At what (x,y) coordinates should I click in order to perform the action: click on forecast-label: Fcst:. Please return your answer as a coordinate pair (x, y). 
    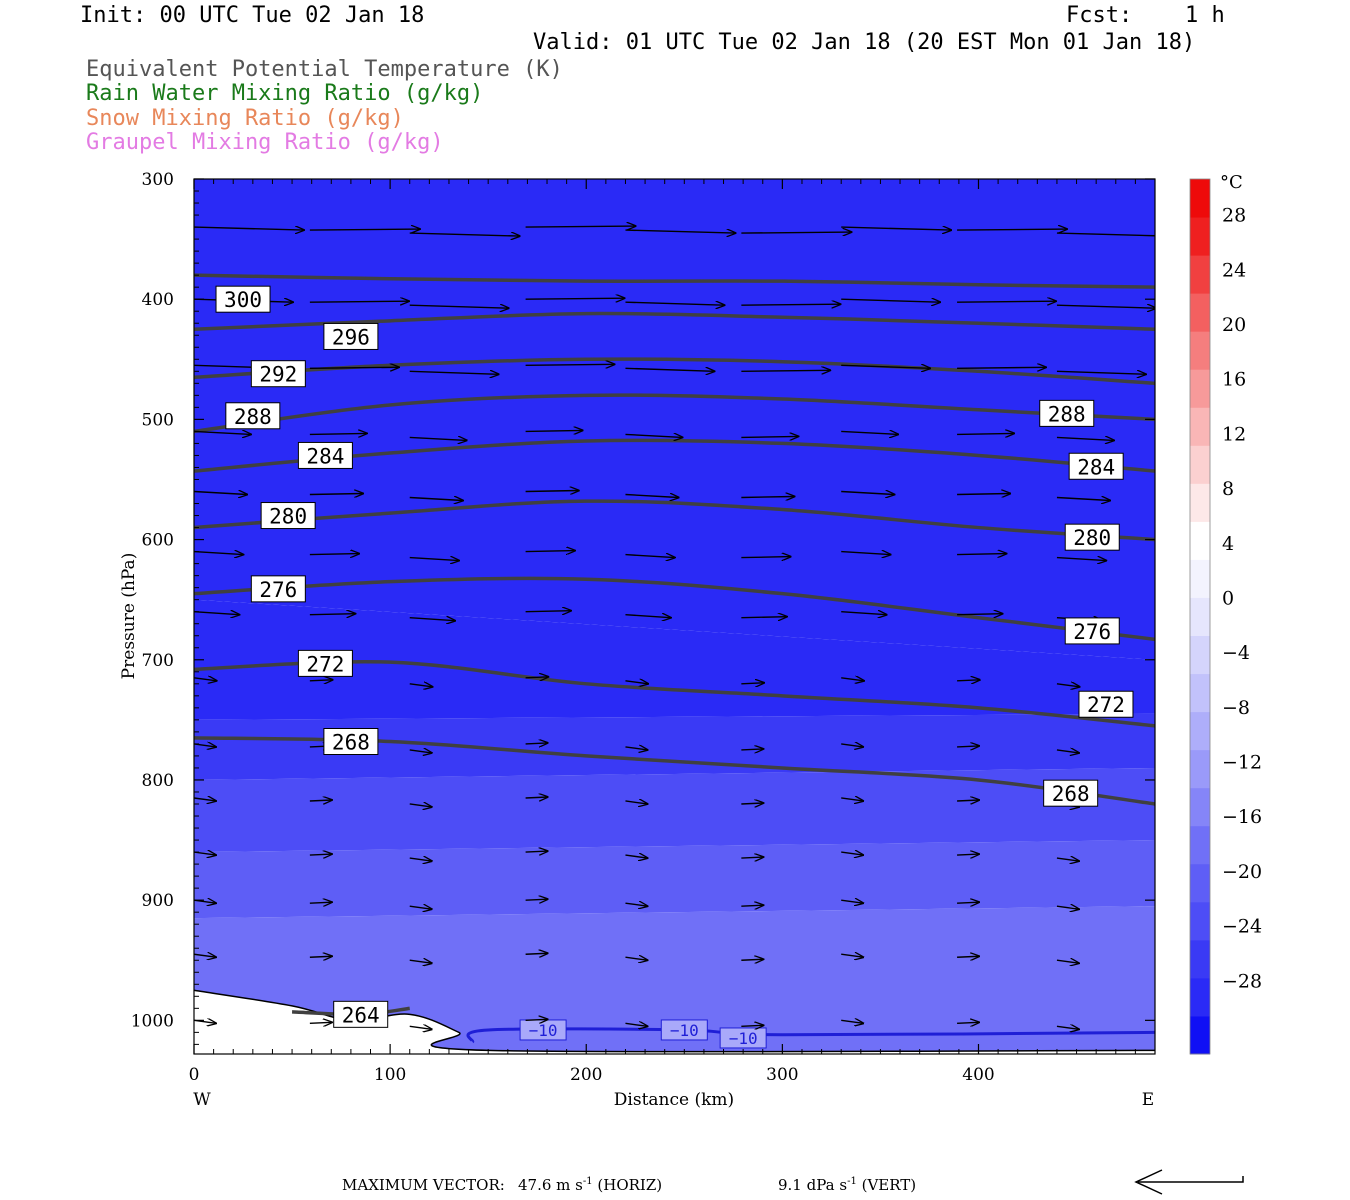
    Looking at the image, I should click on (1099, 15).